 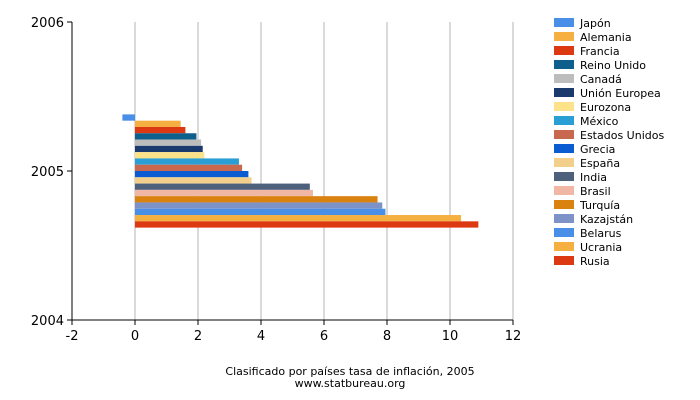 What do you see at coordinates (47, 321) in the screenshot?
I see `y-tick-label: 2004` at bounding box center [47, 321].